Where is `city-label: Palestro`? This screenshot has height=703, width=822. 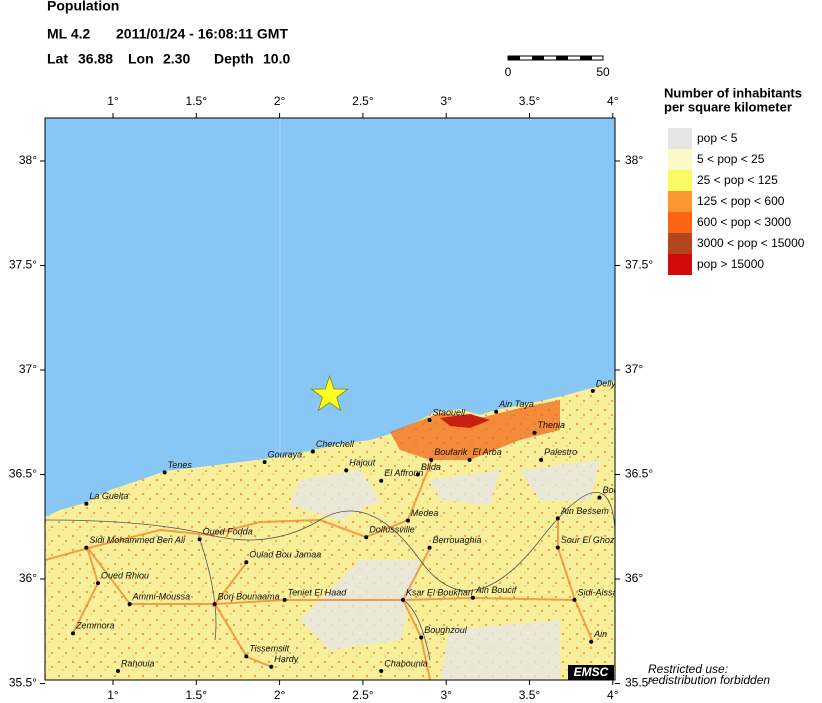
city-label: Palestro is located at coordinates (560, 452).